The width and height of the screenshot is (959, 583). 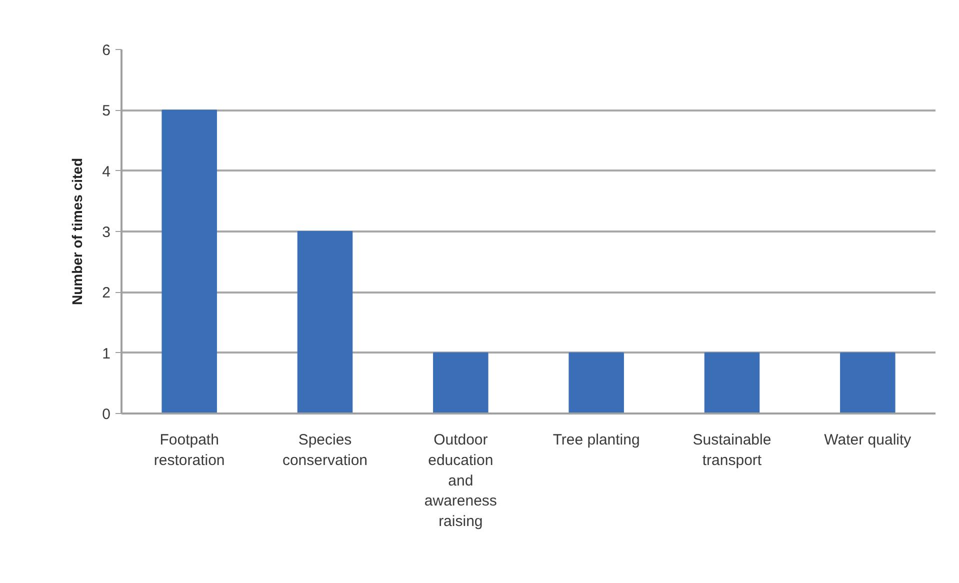 What do you see at coordinates (77, 232) in the screenshot?
I see `y-axis-title: Number of times cited` at bounding box center [77, 232].